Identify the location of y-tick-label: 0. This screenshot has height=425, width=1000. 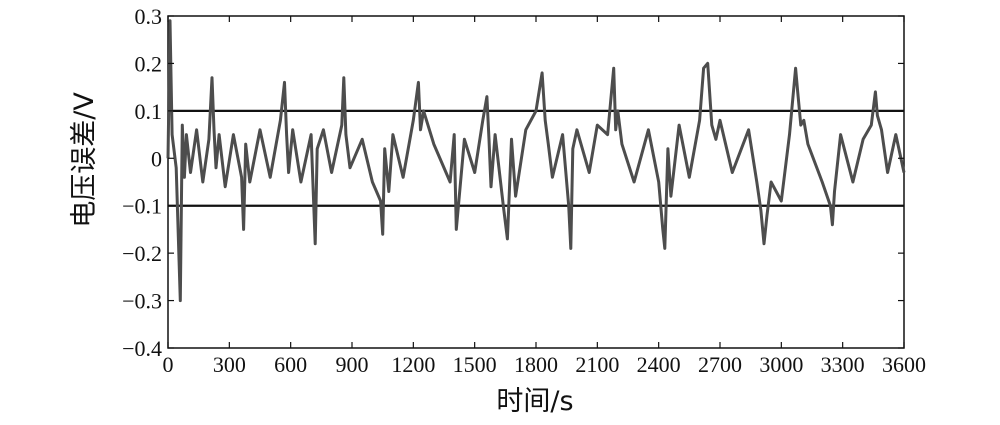
(156, 158).